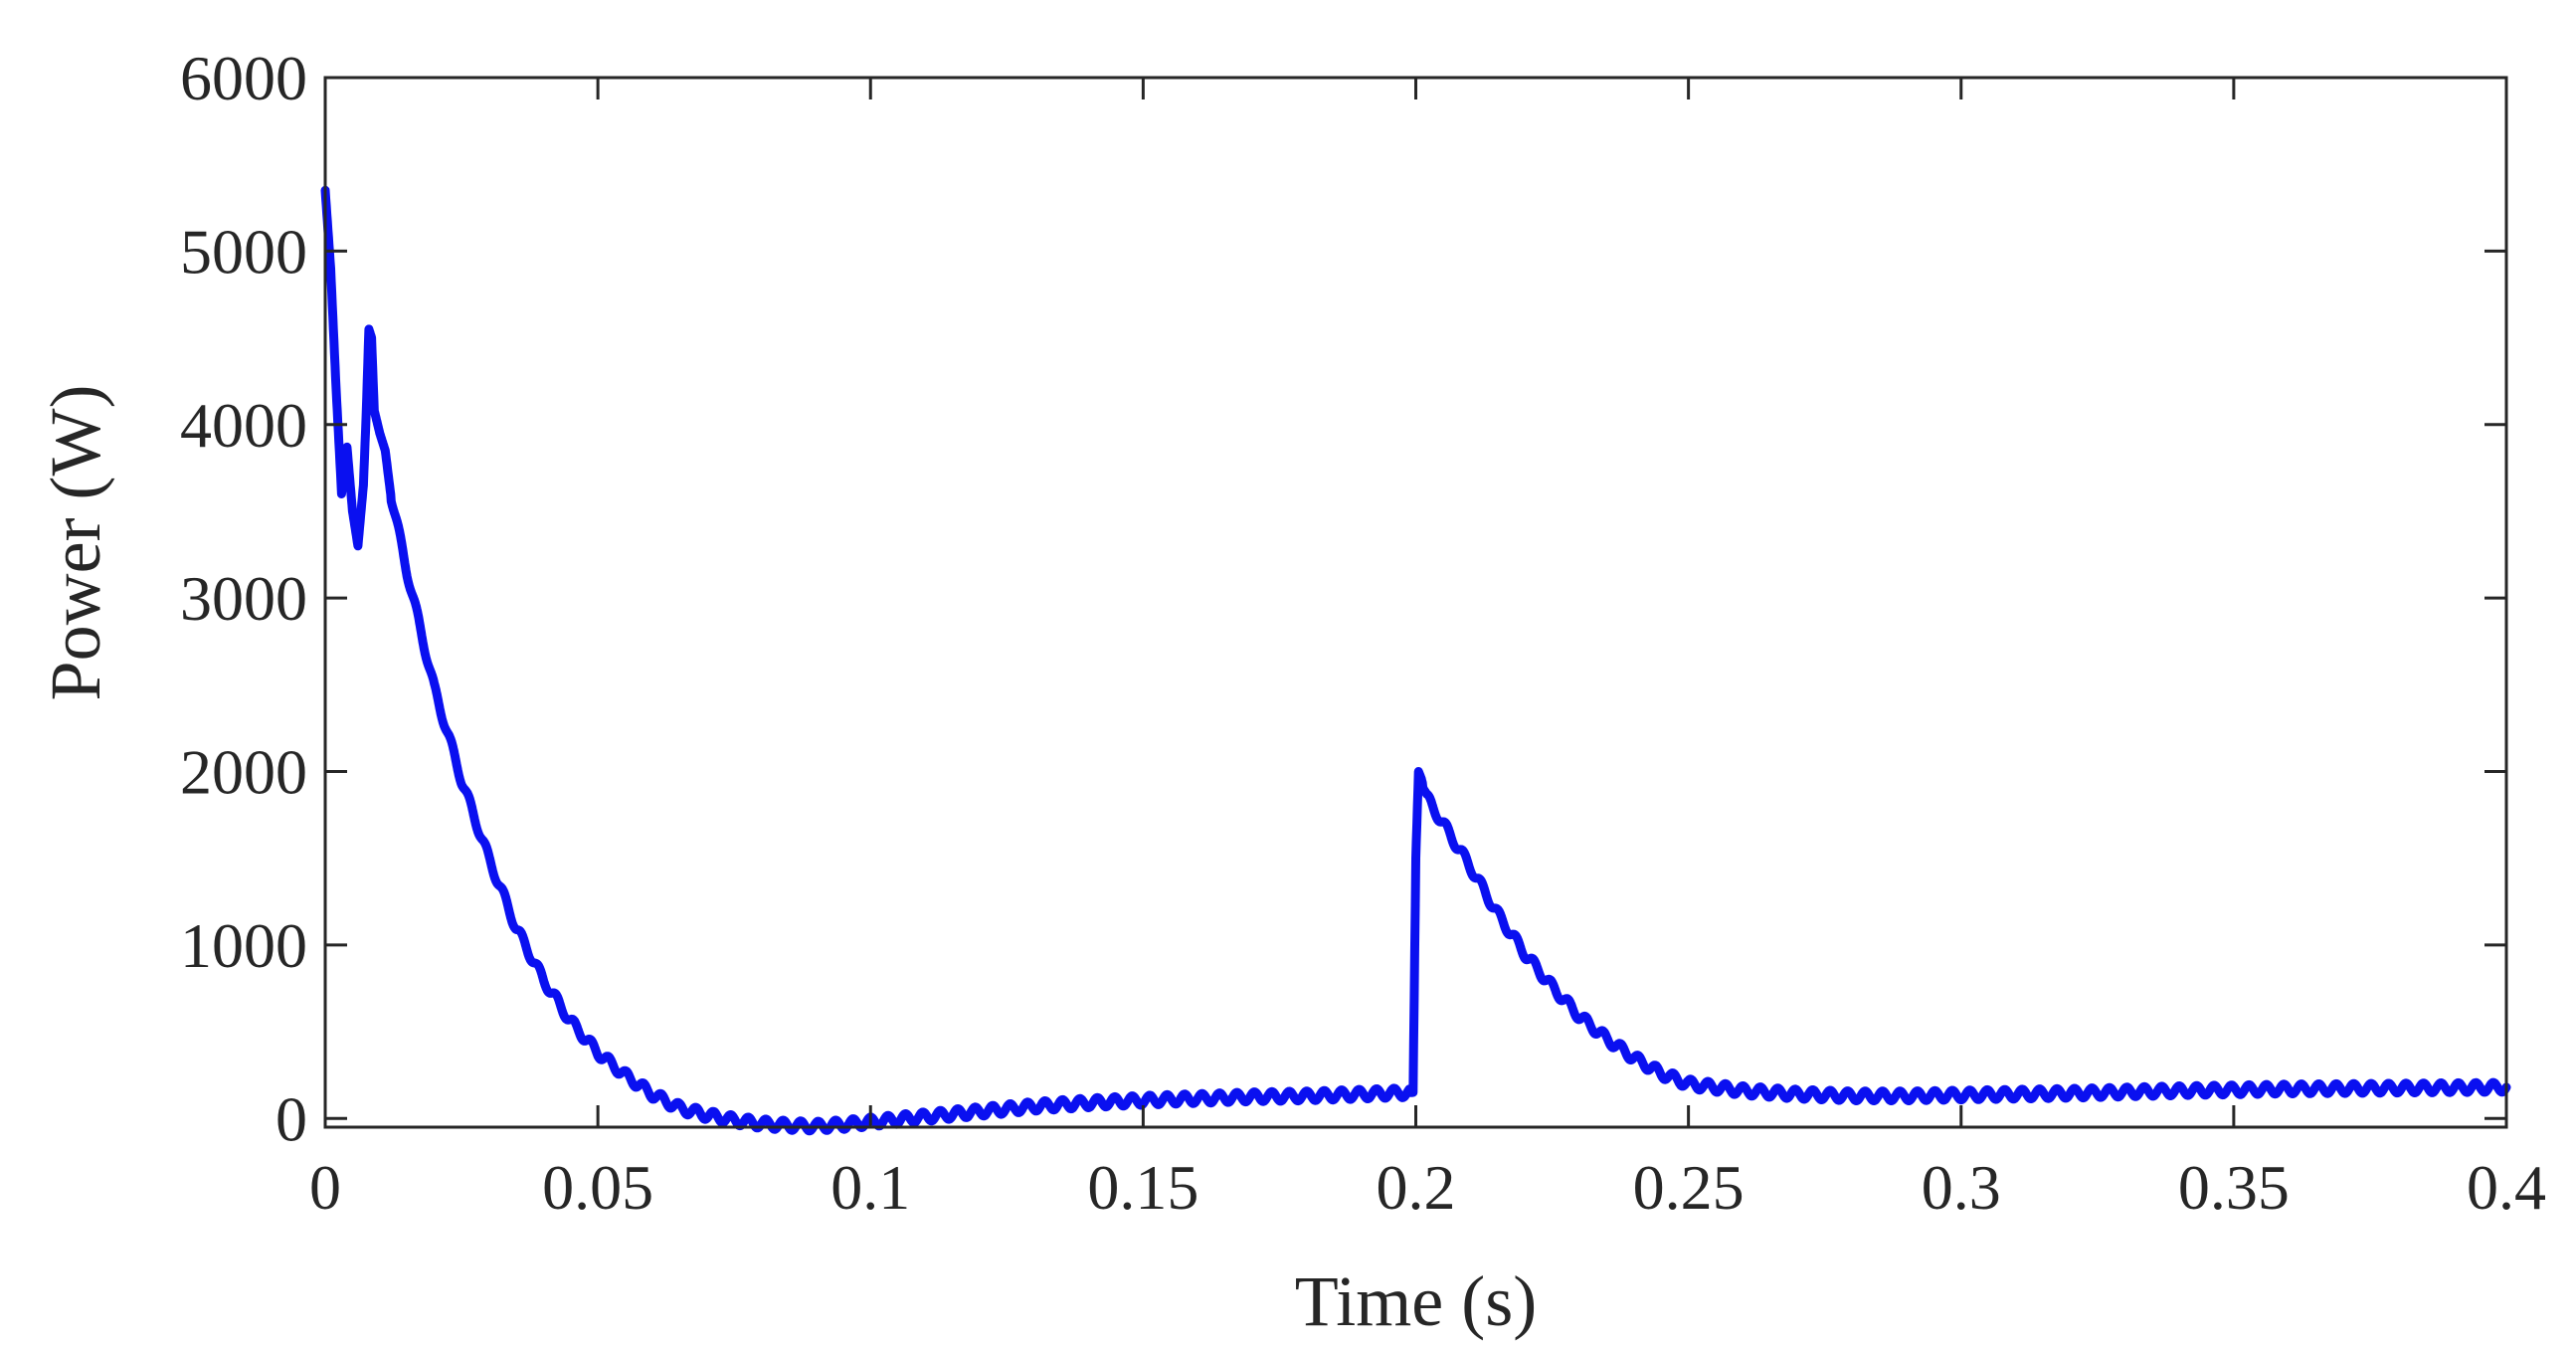 Image resolution: width=2576 pixels, height=1351 pixels. What do you see at coordinates (1689, 1187) in the screenshot?
I see `x-tick-label: 0.25` at bounding box center [1689, 1187].